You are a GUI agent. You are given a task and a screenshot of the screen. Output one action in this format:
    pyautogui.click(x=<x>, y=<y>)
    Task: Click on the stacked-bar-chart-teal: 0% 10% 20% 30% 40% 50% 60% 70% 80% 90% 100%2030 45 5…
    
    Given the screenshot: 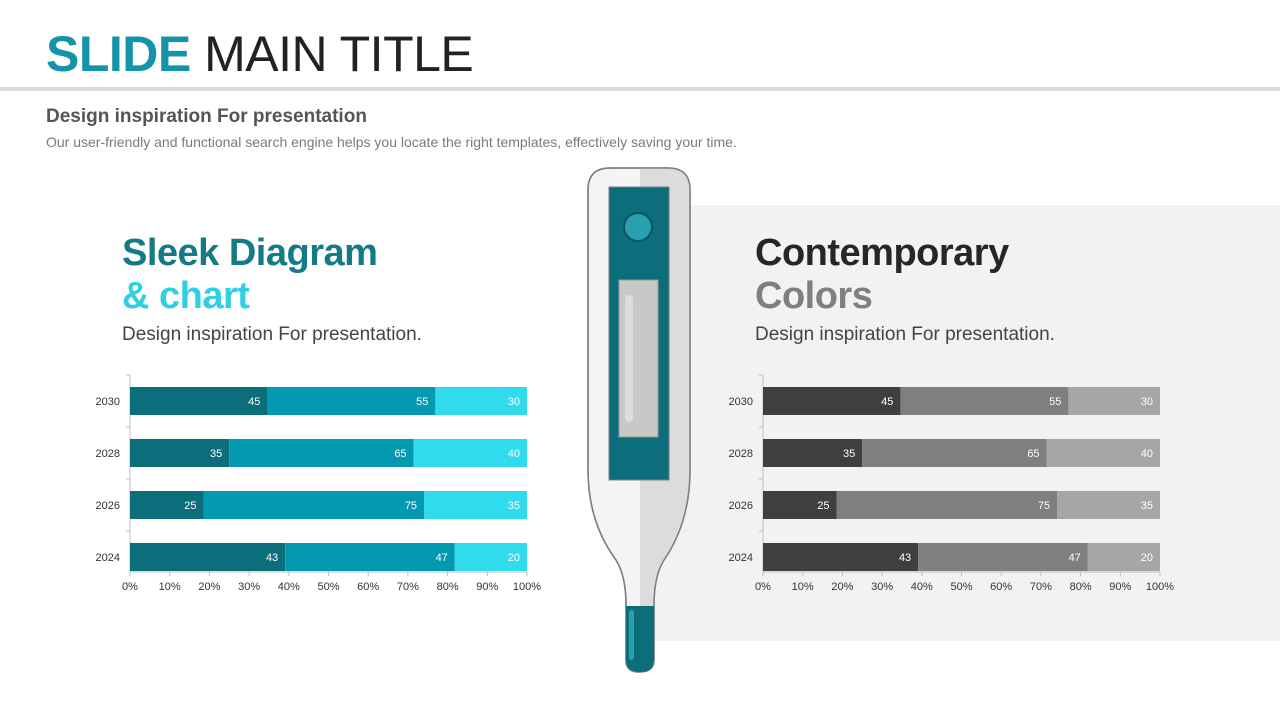 What is the action you would take?
    pyautogui.click(x=318, y=483)
    